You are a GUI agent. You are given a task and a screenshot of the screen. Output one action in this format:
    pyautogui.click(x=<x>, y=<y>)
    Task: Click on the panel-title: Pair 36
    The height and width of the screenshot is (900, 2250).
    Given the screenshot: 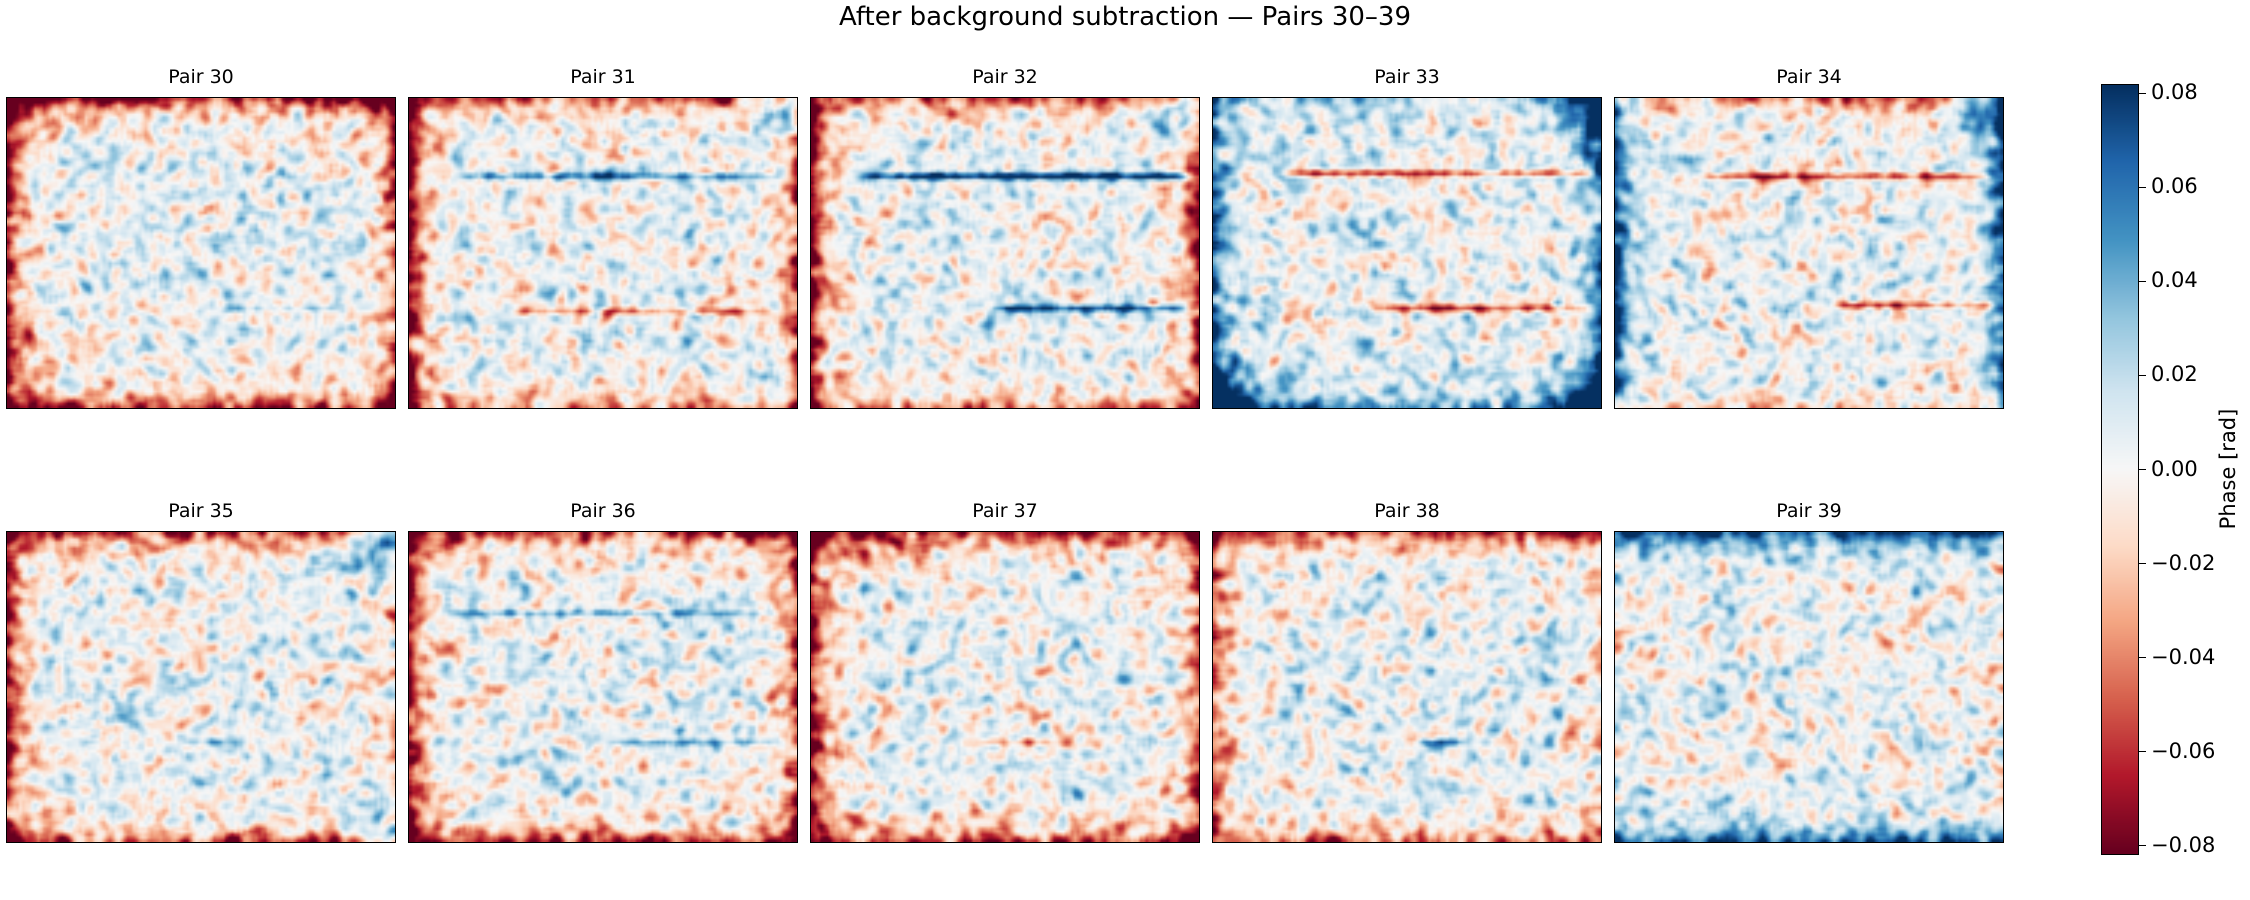 What is the action you would take?
    pyautogui.click(x=603, y=511)
    